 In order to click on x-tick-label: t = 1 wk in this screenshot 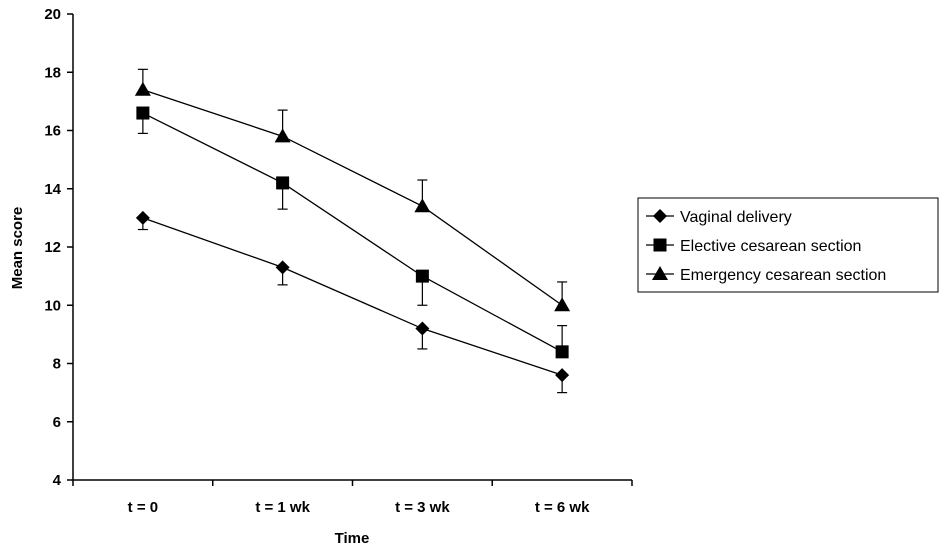, I will do `click(282, 507)`.